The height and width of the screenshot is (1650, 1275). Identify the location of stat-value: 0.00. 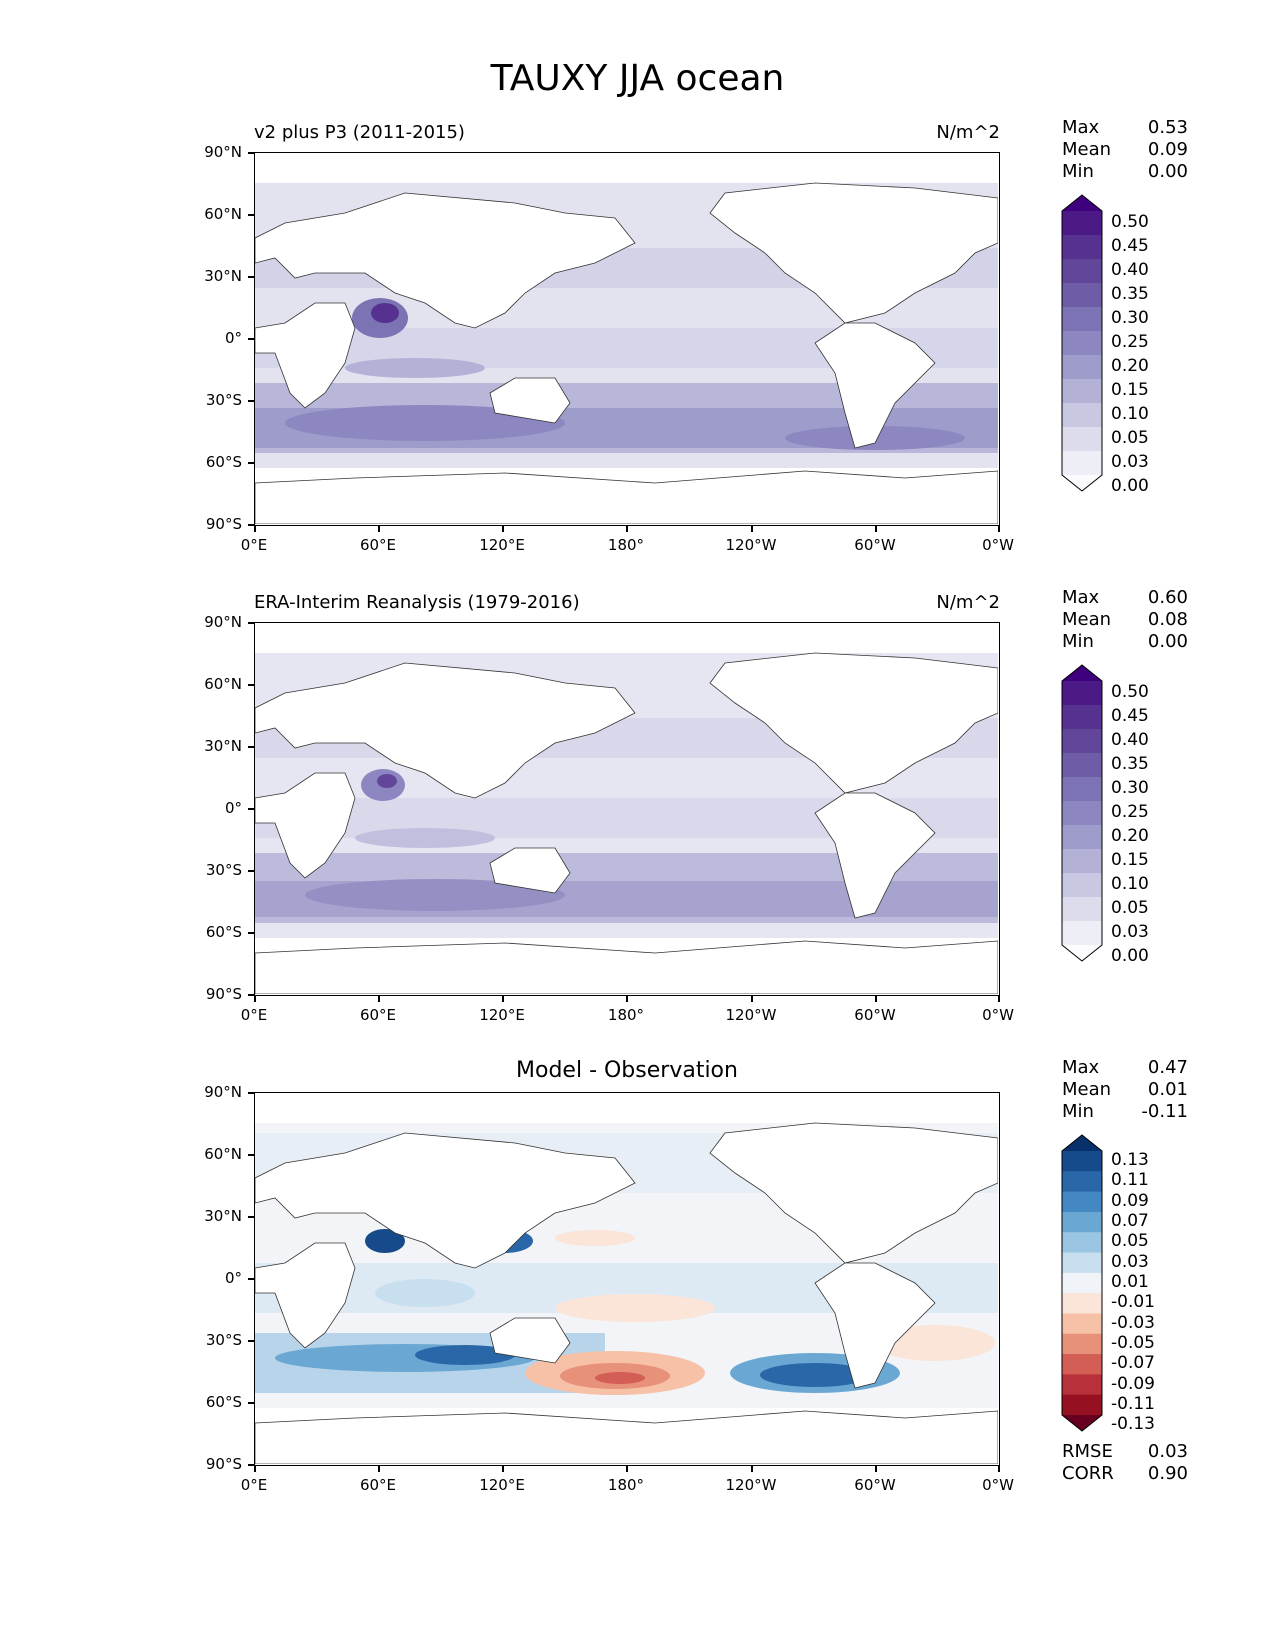
(1167, 641).